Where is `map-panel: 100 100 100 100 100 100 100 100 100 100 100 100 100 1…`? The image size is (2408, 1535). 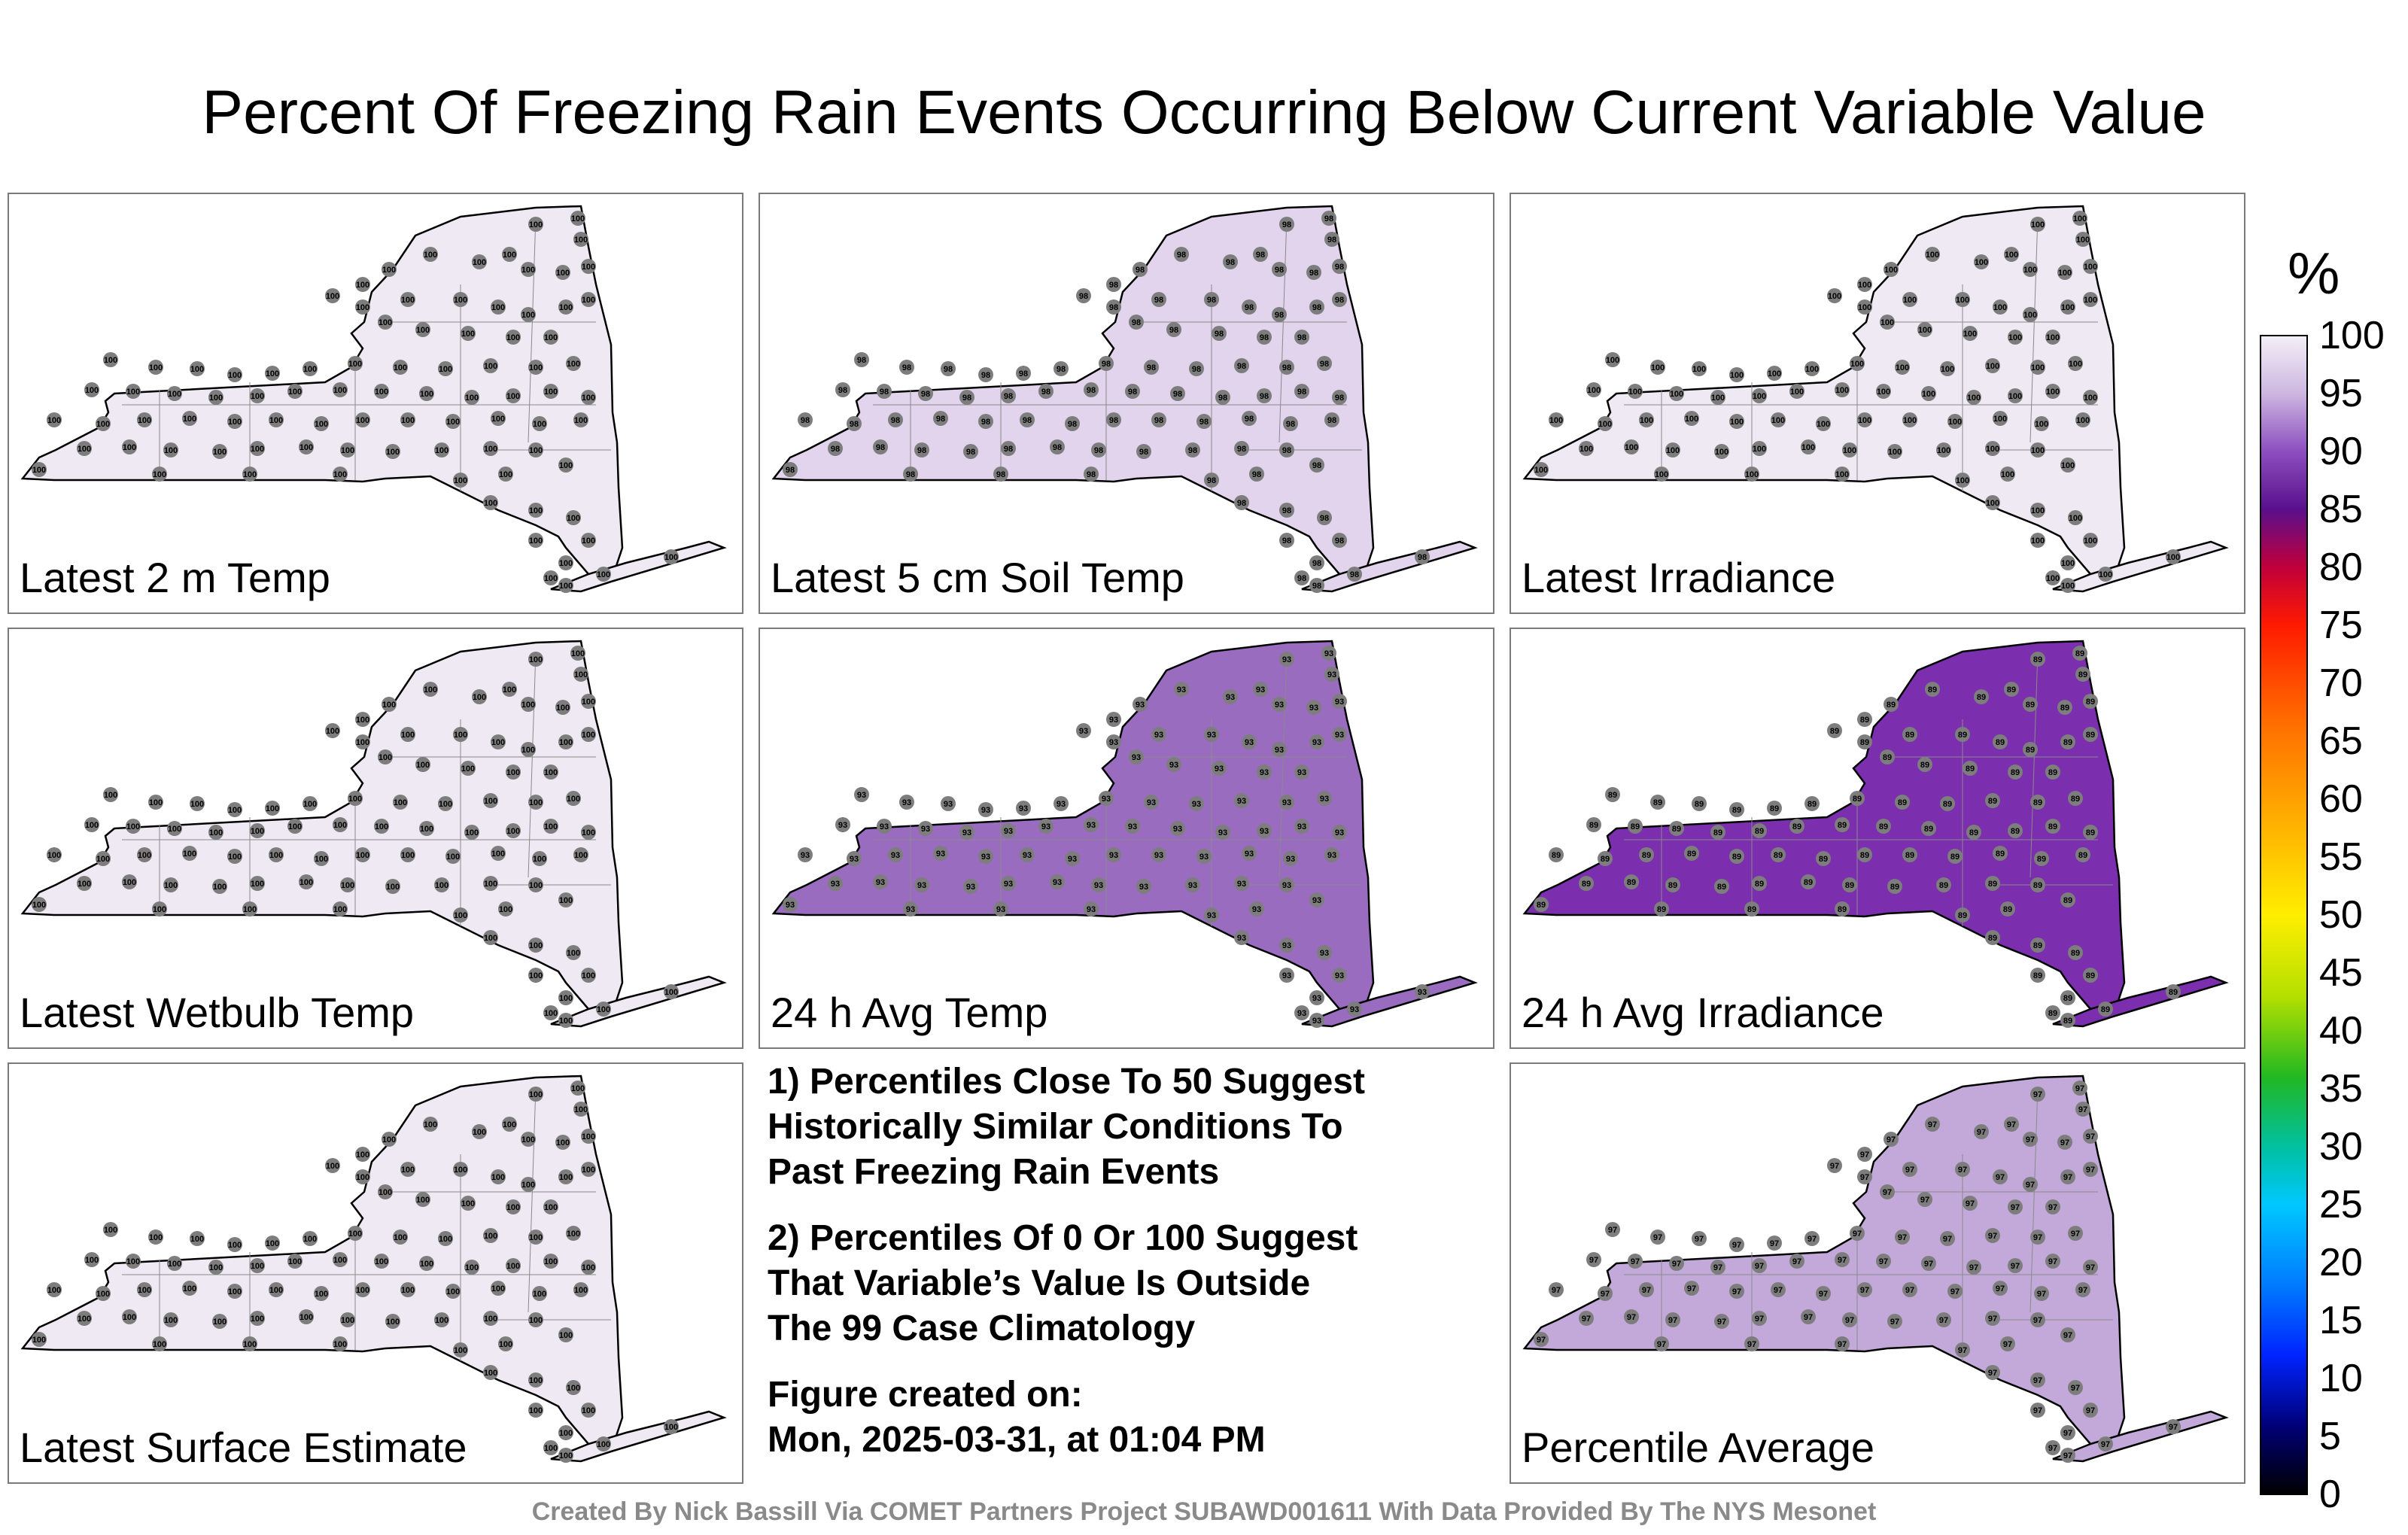 map-panel: 100 100 100 100 100 100 100 100 100 100 100 100 100 1… is located at coordinates (375, 838).